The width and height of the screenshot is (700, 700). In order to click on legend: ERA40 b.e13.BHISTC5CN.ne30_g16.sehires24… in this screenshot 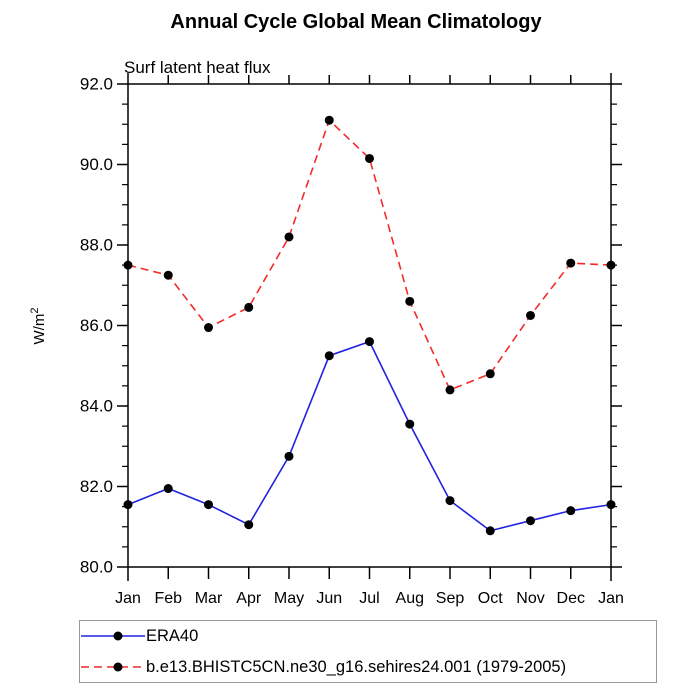, I will do `click(368, 651)`.